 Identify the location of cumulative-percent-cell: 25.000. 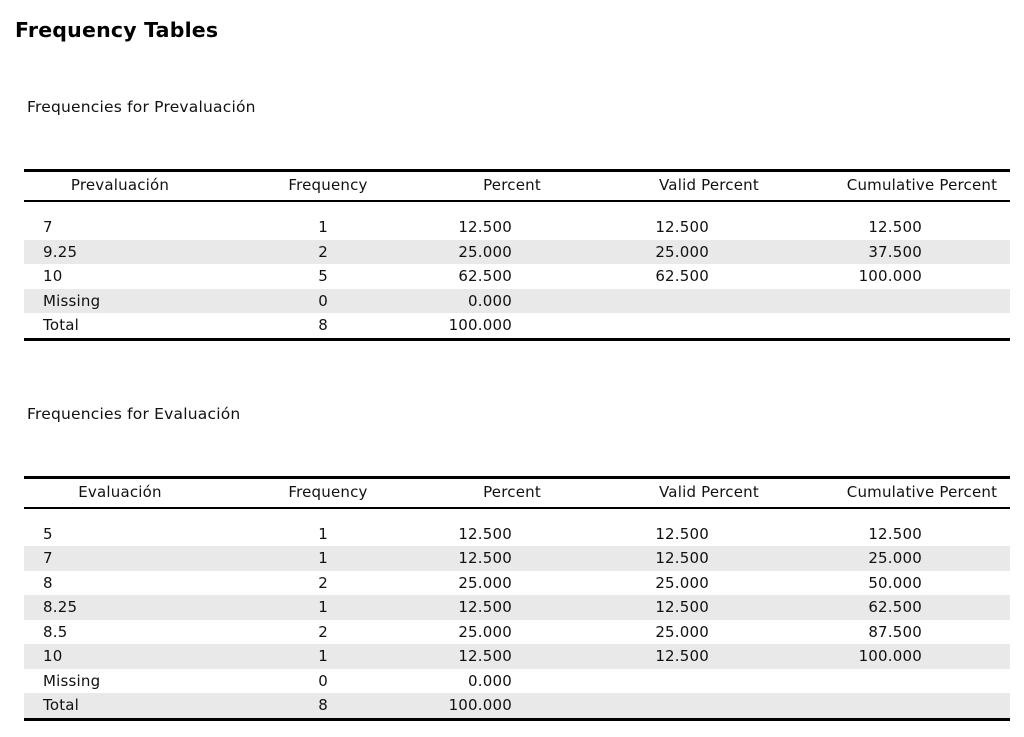
(922, 558).